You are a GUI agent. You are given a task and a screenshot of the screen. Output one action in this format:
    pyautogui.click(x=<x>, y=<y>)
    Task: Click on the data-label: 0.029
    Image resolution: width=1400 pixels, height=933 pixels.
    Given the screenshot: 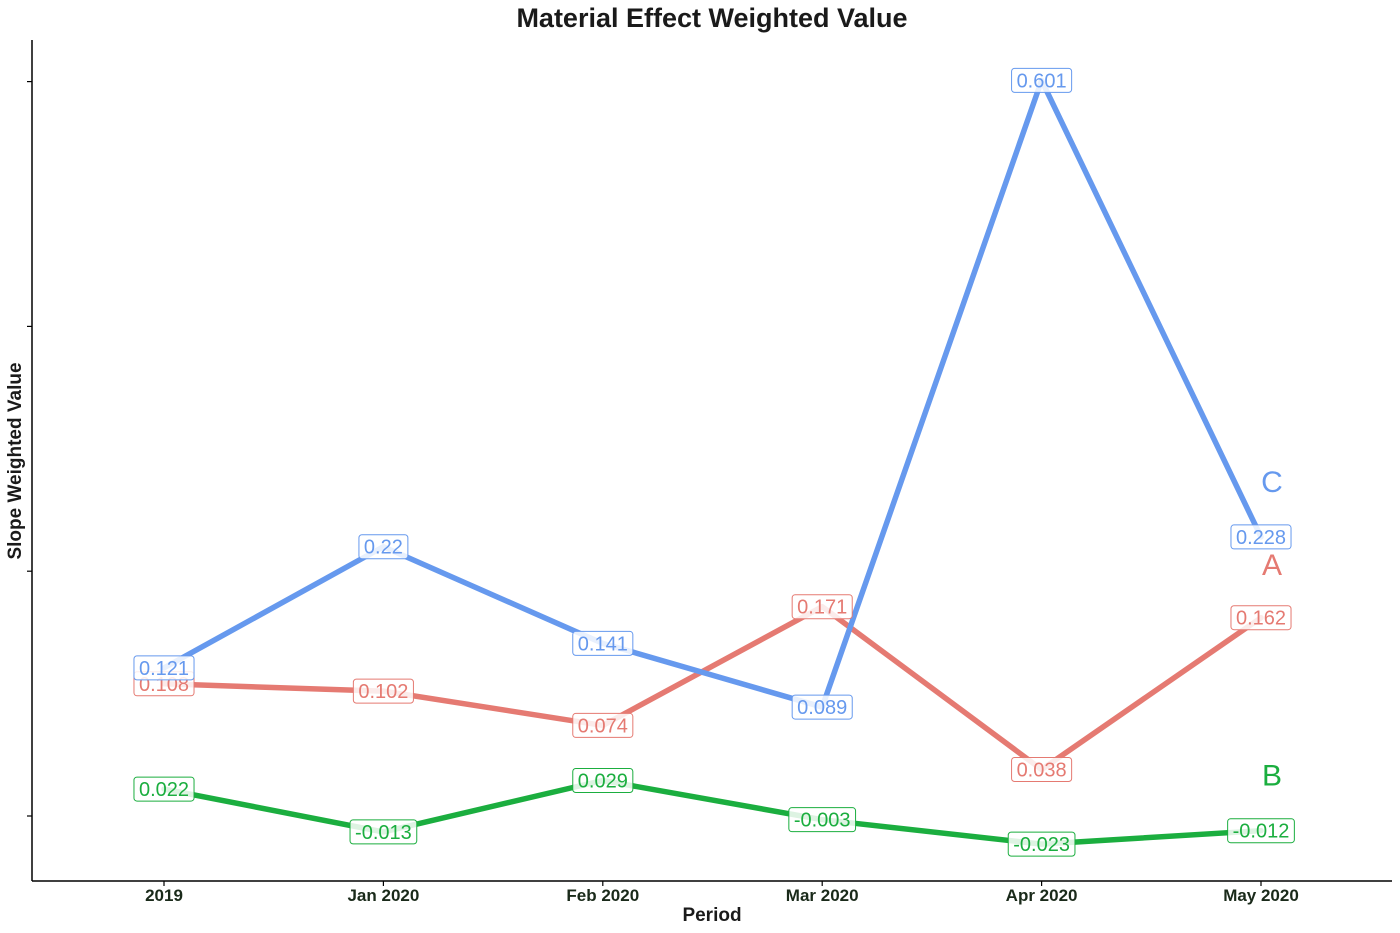 What is the action you would take?
    pyautogui.click(x=603, y=781)
    